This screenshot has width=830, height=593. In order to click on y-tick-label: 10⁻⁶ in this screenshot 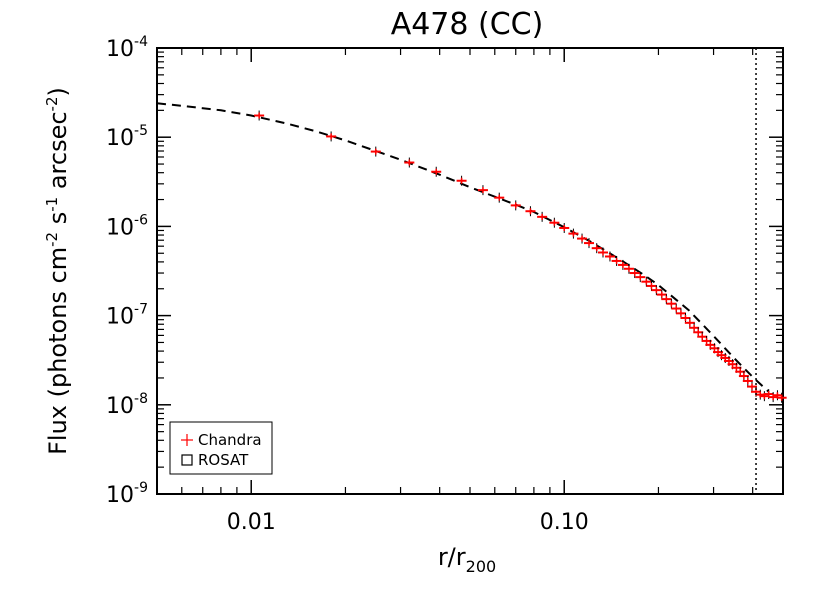, I will do `click(127, 226)`.